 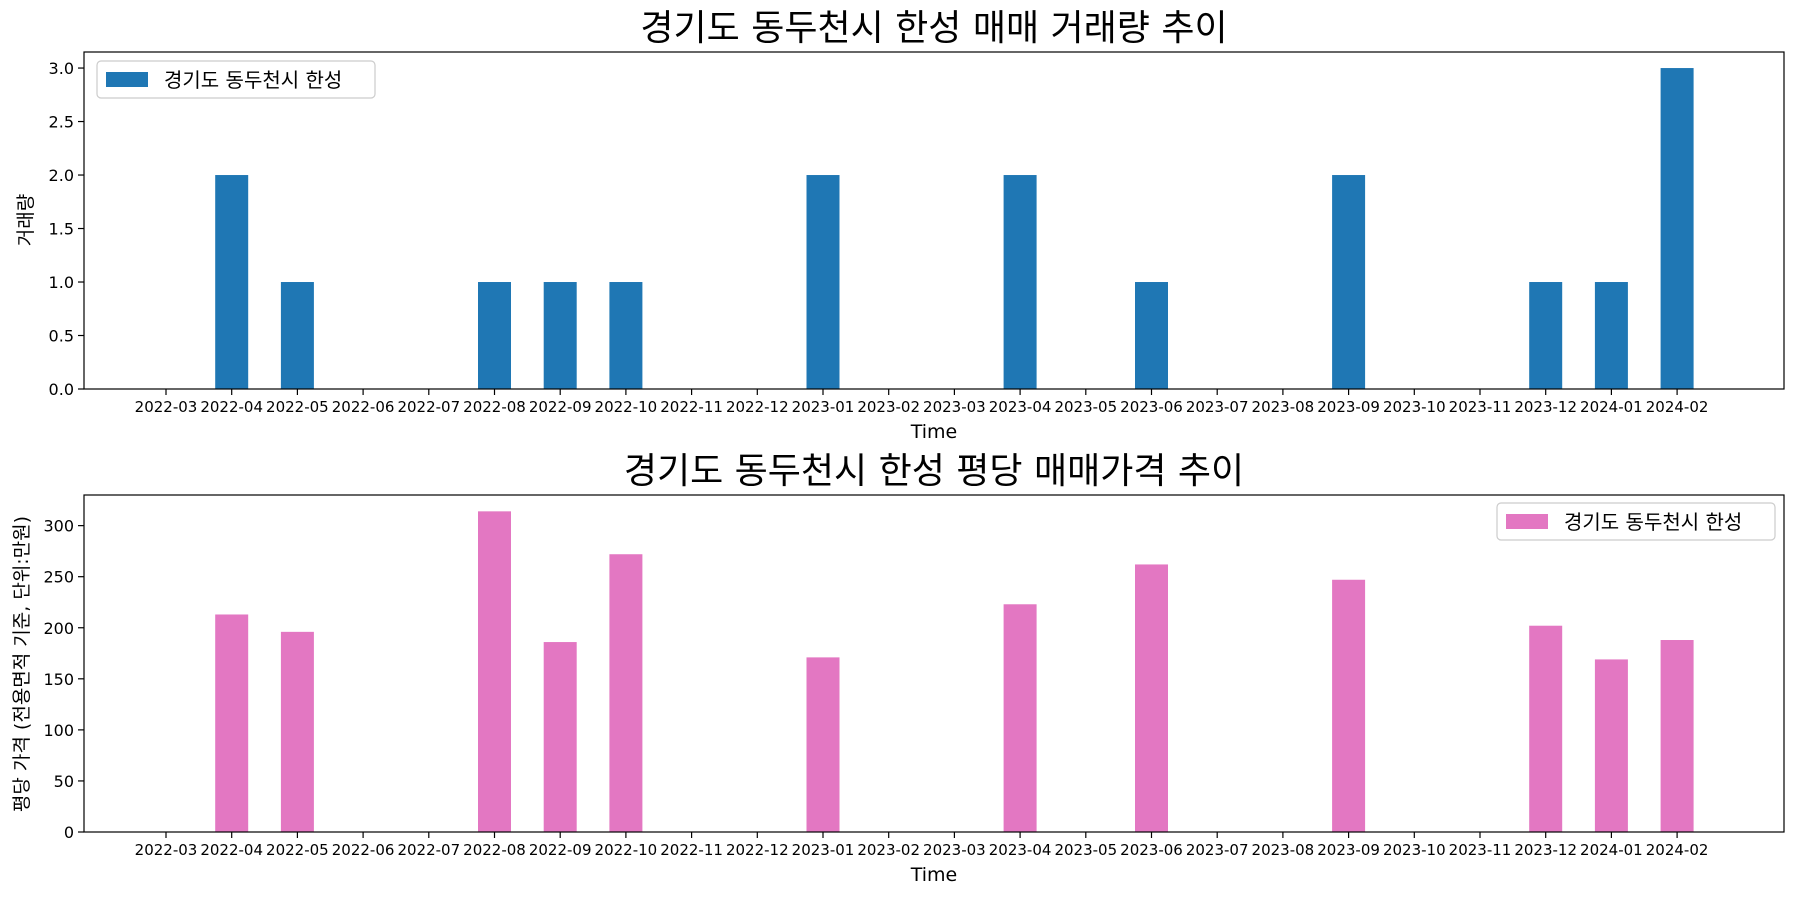 I want to click on chart-title: 경기도 동두천시 한성 평당 매매가격 추이, so click(x=934, y=471).